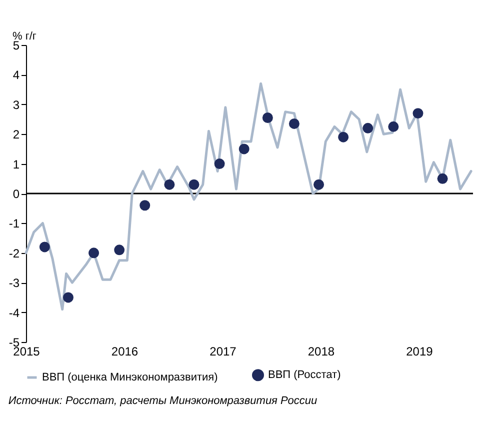  What do you see at coordinates (223, 351) in the screenshot?
I see `x-tick-label: 2017` at bounding box center [223, 351].